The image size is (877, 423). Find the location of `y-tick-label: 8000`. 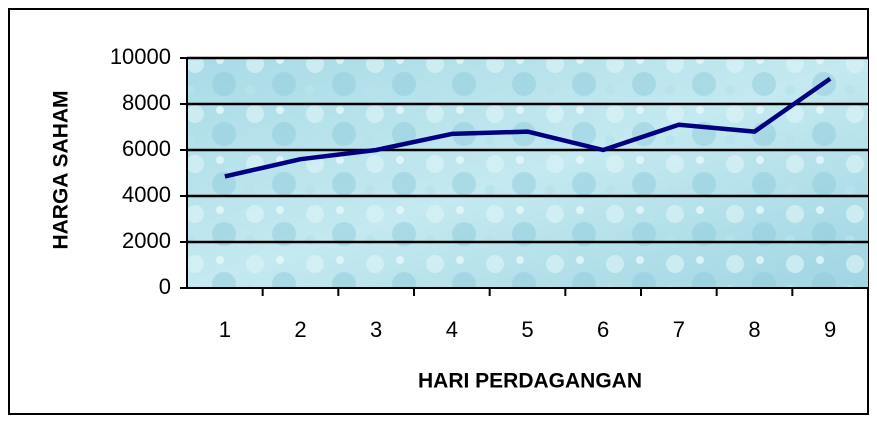

y-tick-label: 8000 is located at coordinates (146, 102).